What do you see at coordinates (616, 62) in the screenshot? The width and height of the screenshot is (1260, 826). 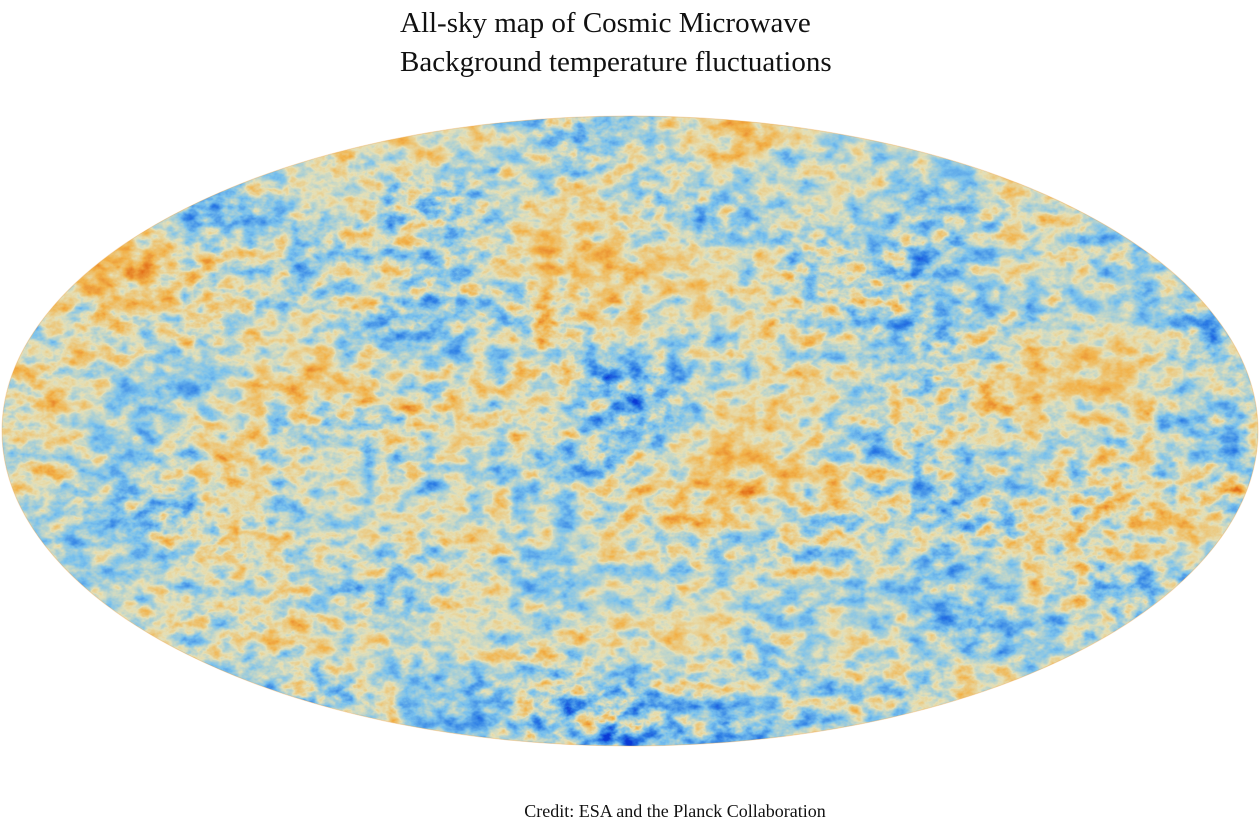 I see `map-title-line-2: Background temperature fluctuations` at bounding box center [616, 62].